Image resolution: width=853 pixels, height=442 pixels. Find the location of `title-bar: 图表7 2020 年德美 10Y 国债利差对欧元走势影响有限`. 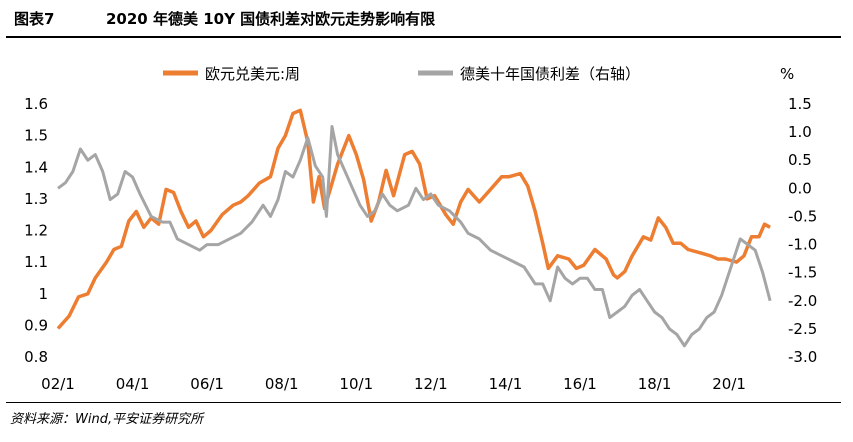

title-bar: 图表7 2020 年德美 10Y 国债利差对欧元走势影响有限 is located at coordinates (423, 20).